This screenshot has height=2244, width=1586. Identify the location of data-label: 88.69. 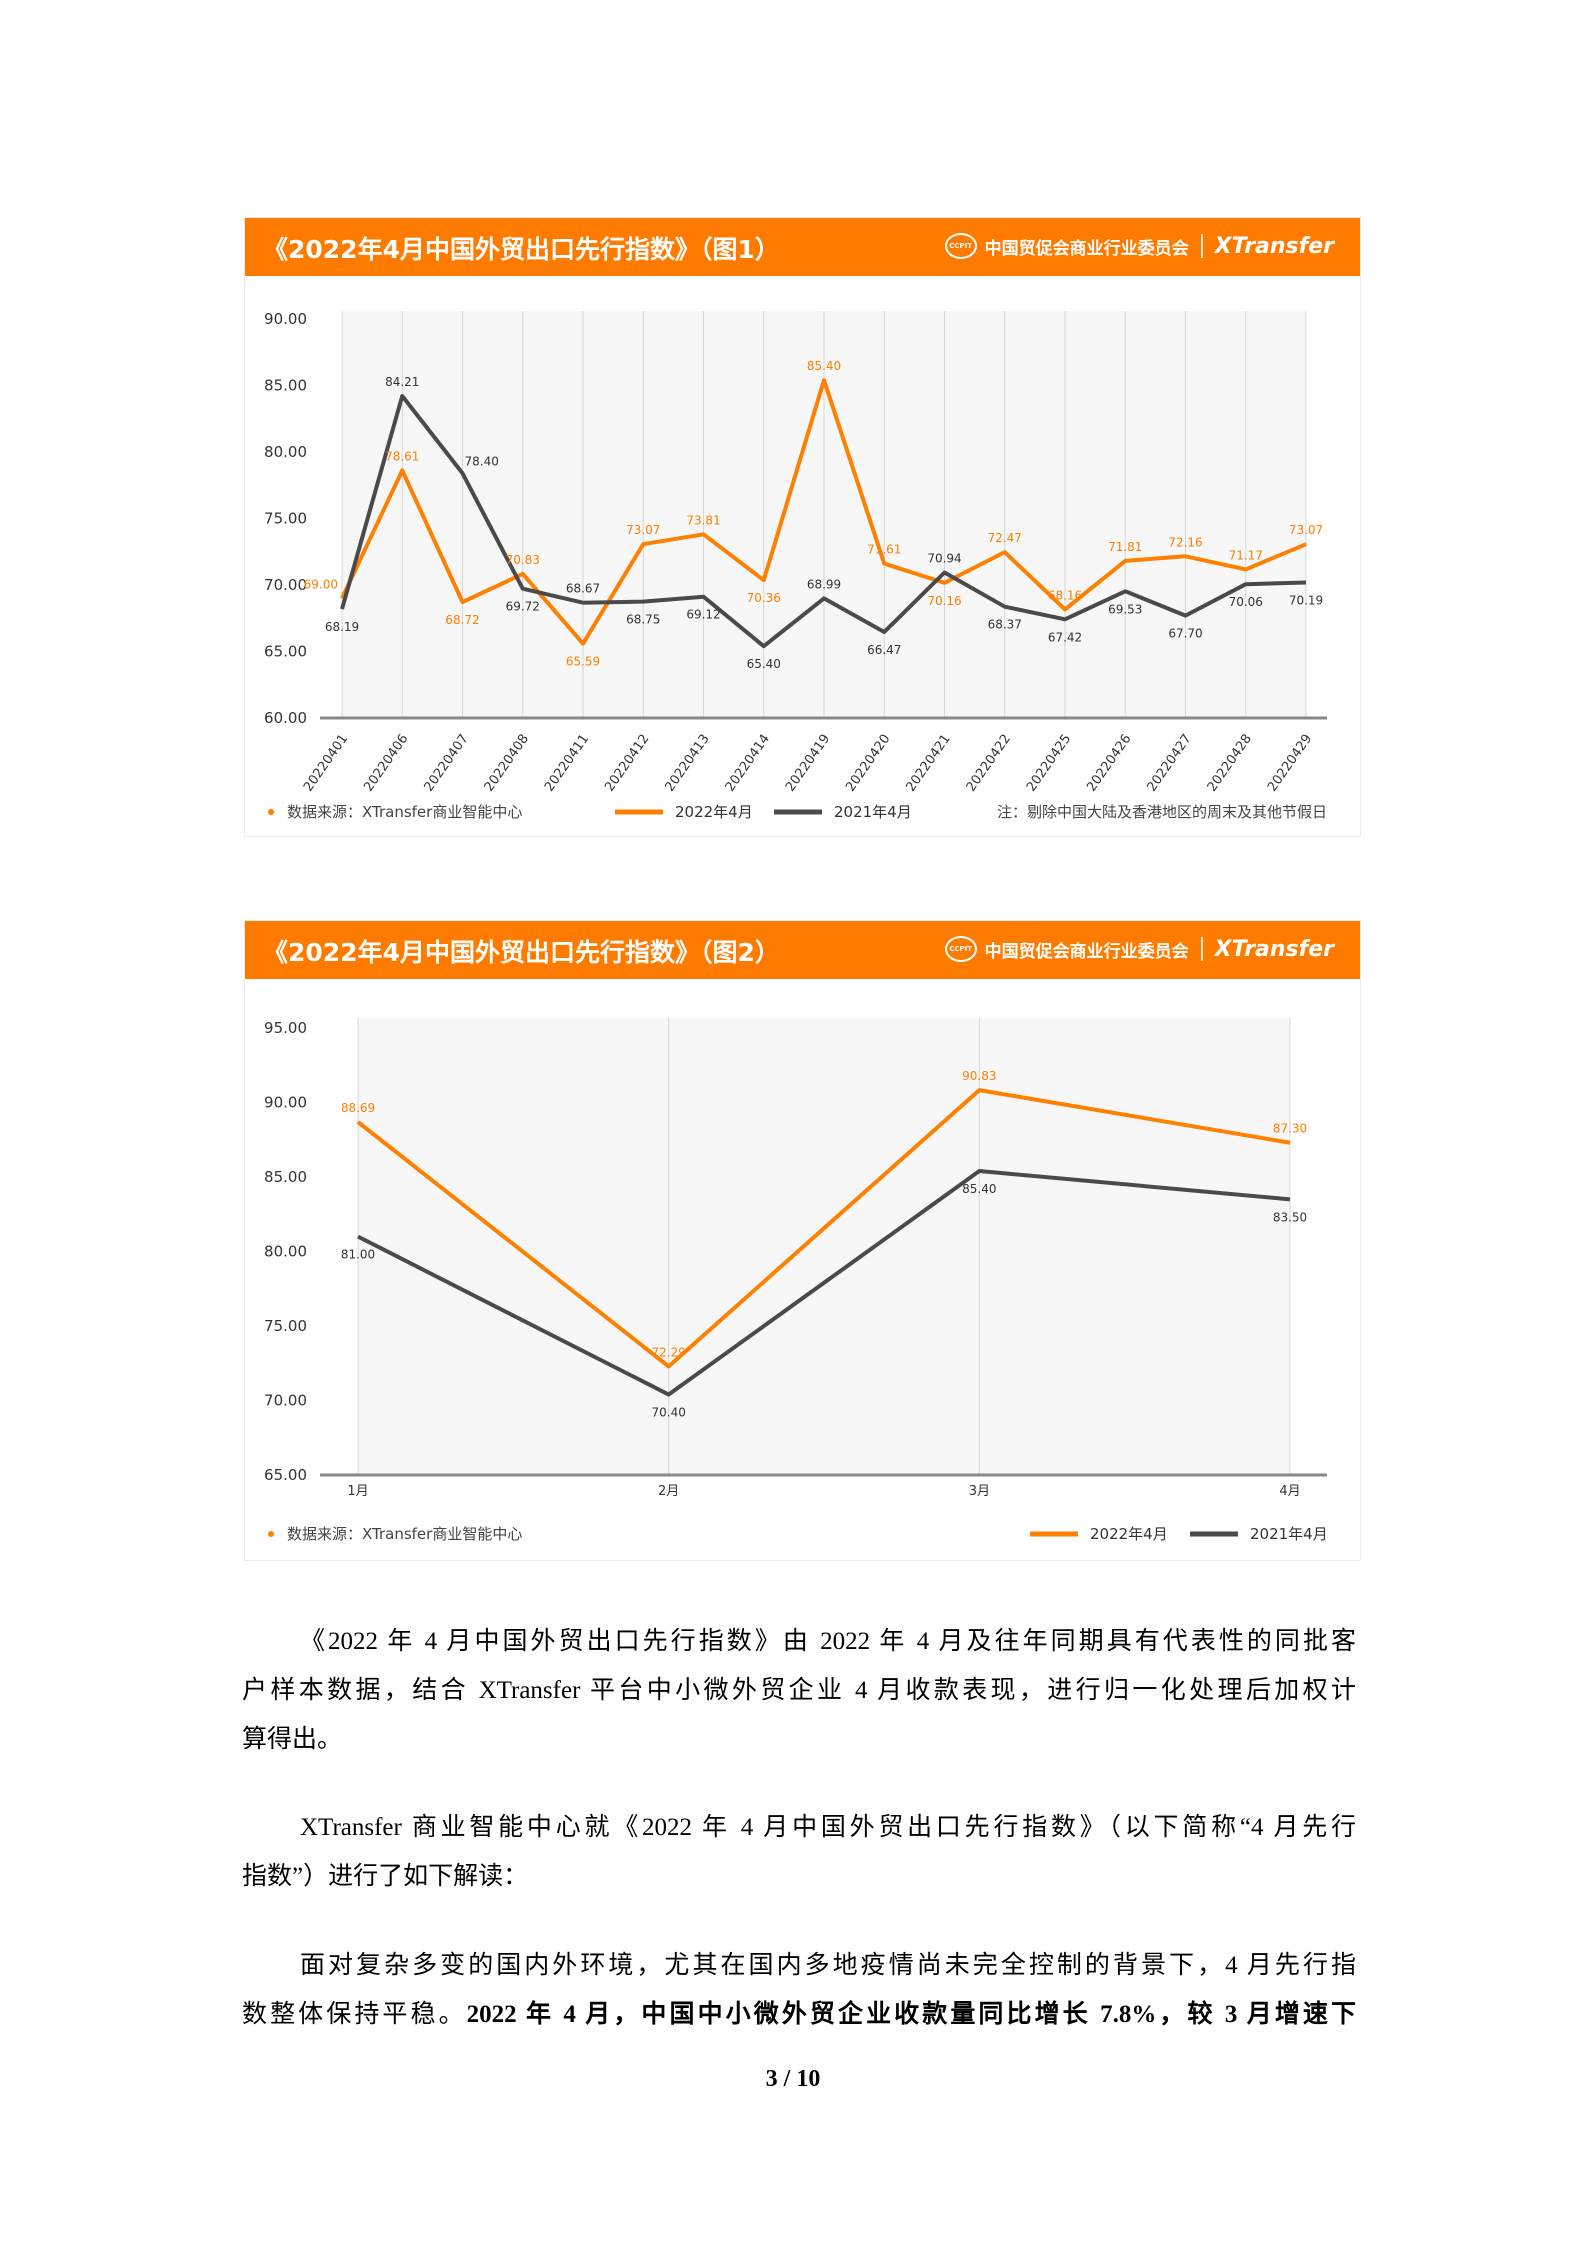
(358, 1108).